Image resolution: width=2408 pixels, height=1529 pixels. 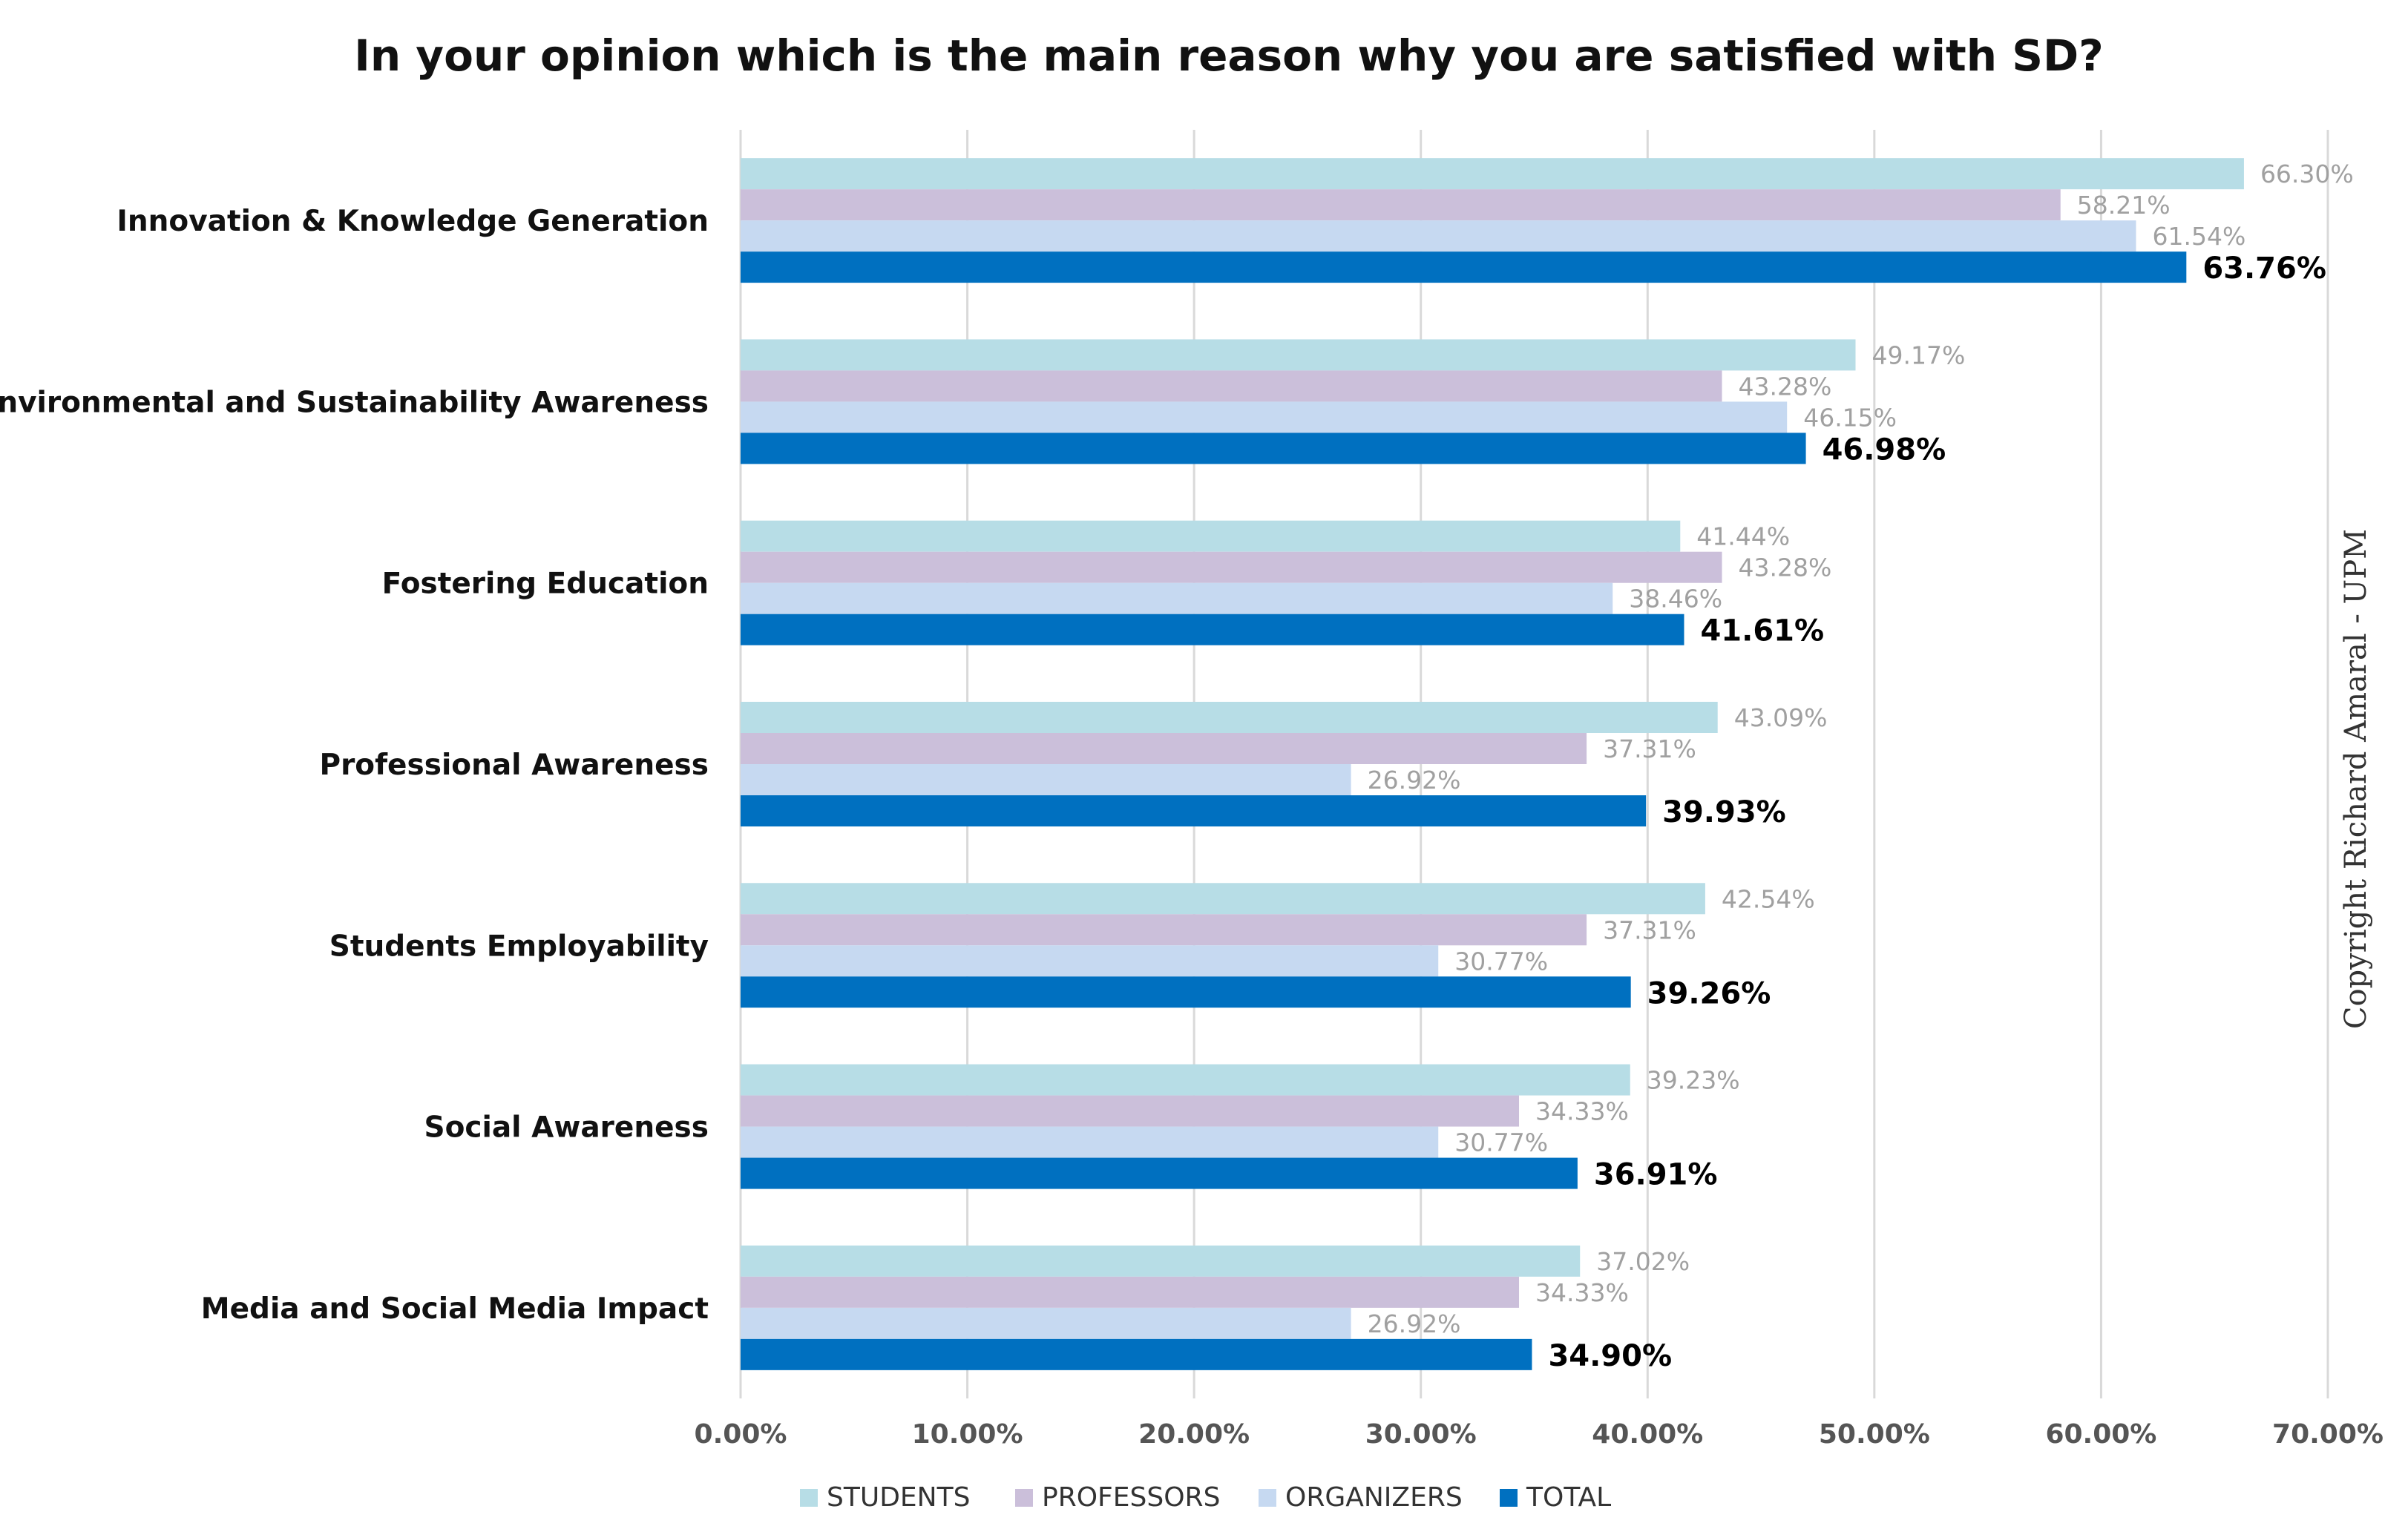 What do you see at coordinates (1743, 536) in the screenshot?
I see `data-label-students: 41.44%` at bounding box center [1743, 536].